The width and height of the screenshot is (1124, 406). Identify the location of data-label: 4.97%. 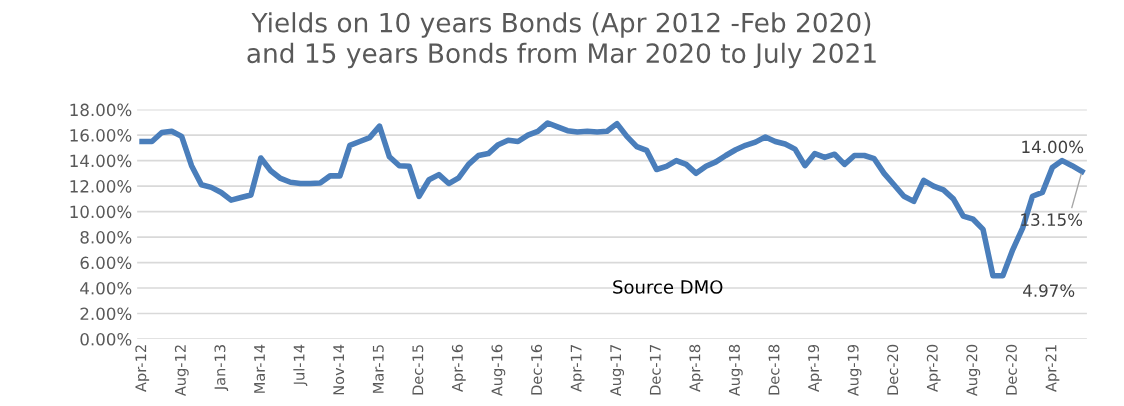
(1049, 290).